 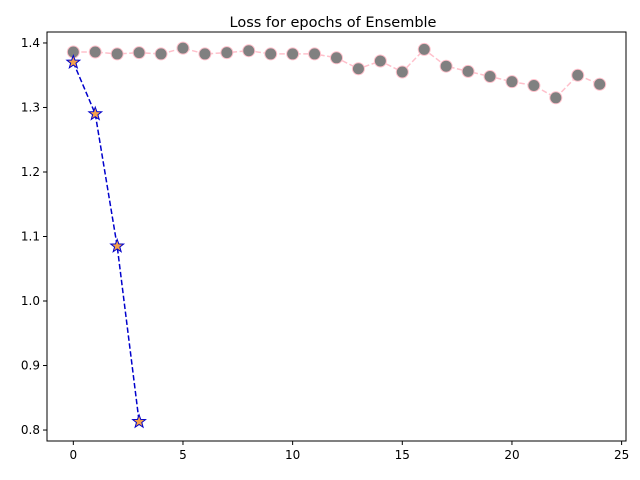 I want to click on y-tick-label: 0.8, so click(x=30, y=430).